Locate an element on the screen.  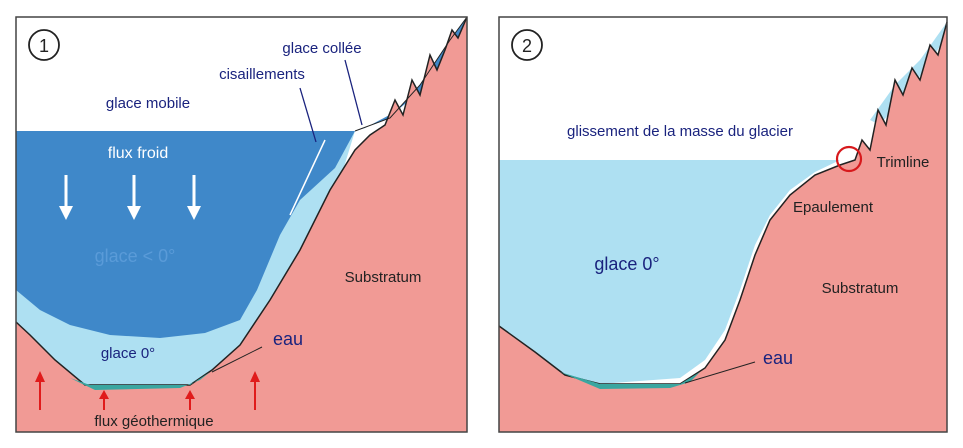
label-flux-geothermique: flux géothermique is located at coordinates (153, 421).